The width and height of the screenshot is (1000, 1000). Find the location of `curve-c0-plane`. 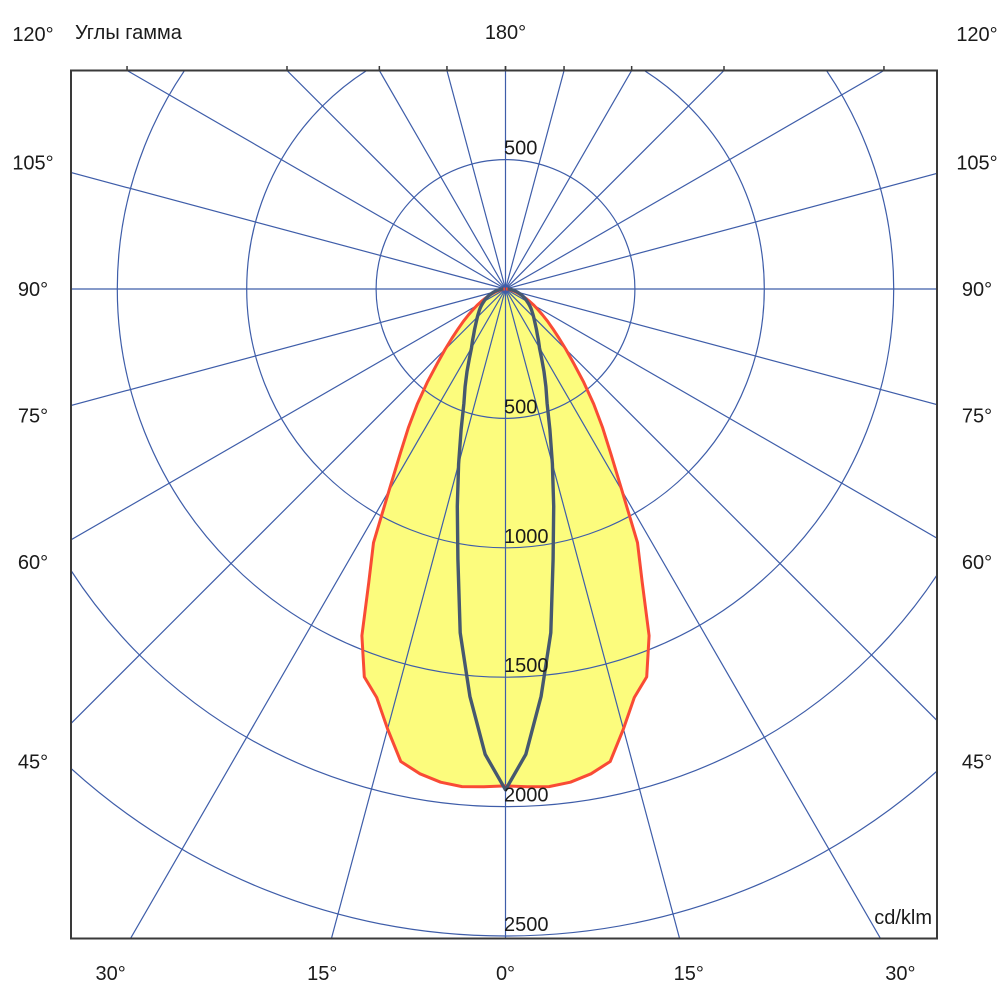

curve-c0-plane is located at coordinates (505, 538).